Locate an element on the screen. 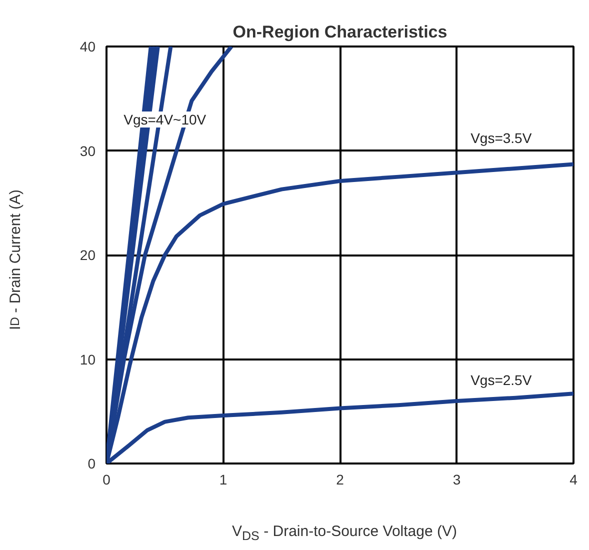 The height and width of the screenshot is (550, 589). x-tick-label: 4 is located at coordinates (574, 480).